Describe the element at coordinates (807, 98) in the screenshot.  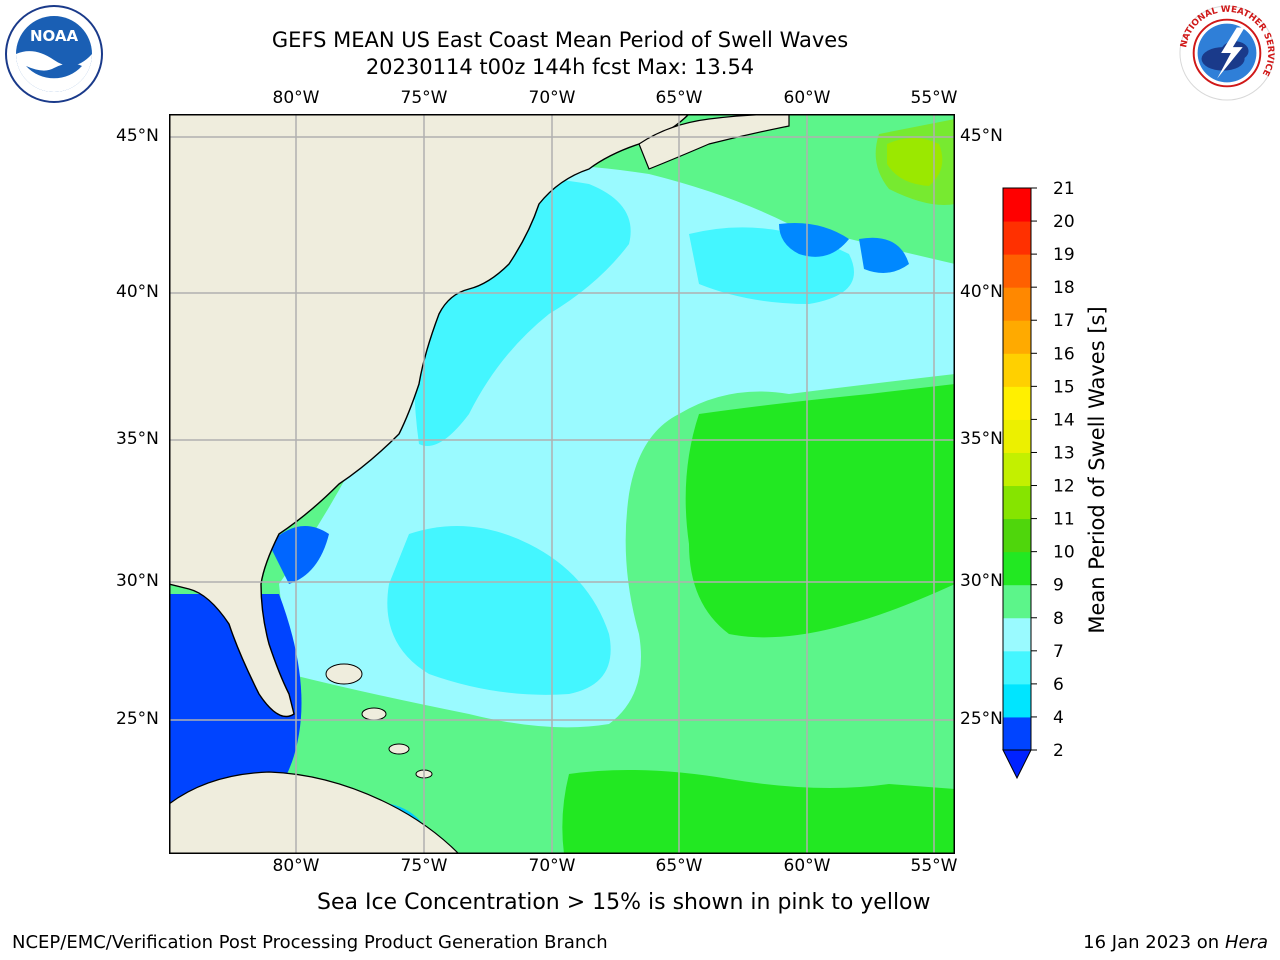
I see `lon-label-top: 60°W` at that location.